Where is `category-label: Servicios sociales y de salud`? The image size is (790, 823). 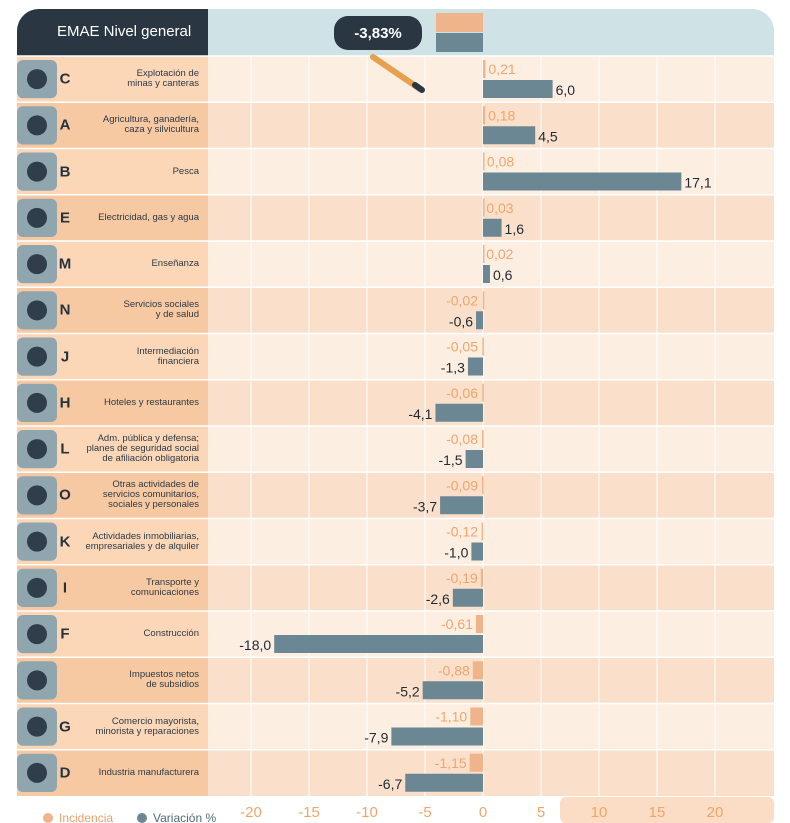 category-label: Servicios sociales y de salud is located at coordinates (161, 310).